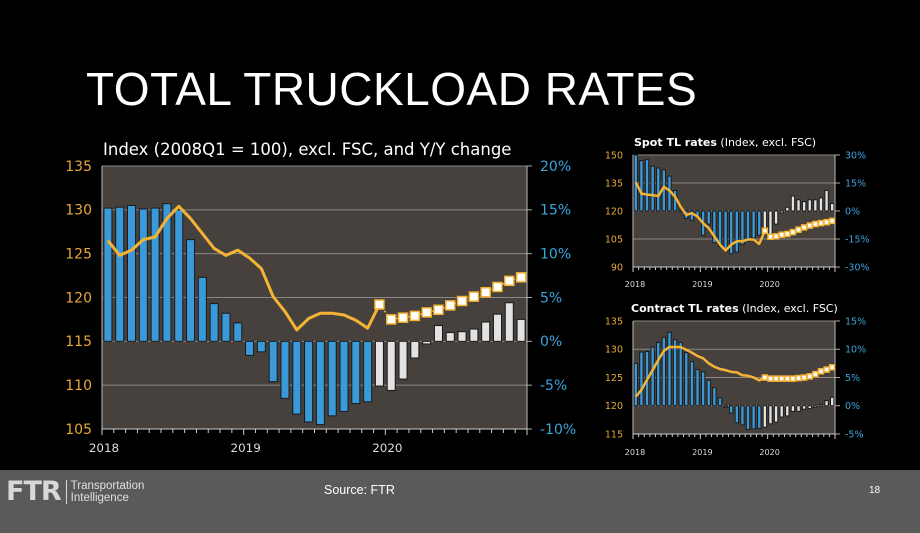 This screenshot has height=533, width=920. What do you see at coordinates (34, 491) in the screenshot?
I see `ftr-logo-mark: FTR` at bounding box center [34, 491].